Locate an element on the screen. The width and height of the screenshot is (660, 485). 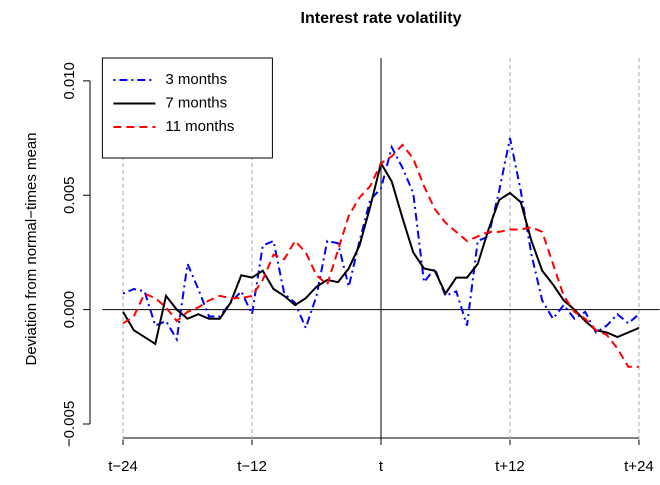
x-tick-label: t−24 is located at coordinates (123, 466).